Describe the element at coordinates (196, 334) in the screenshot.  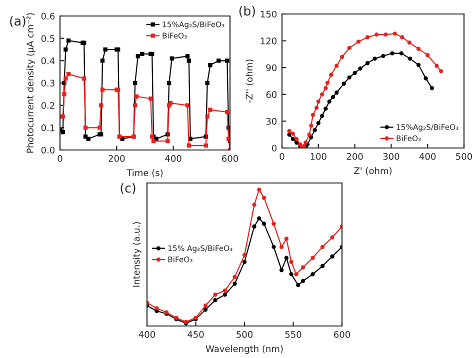
I see `x-tick-label: 450` at that location.